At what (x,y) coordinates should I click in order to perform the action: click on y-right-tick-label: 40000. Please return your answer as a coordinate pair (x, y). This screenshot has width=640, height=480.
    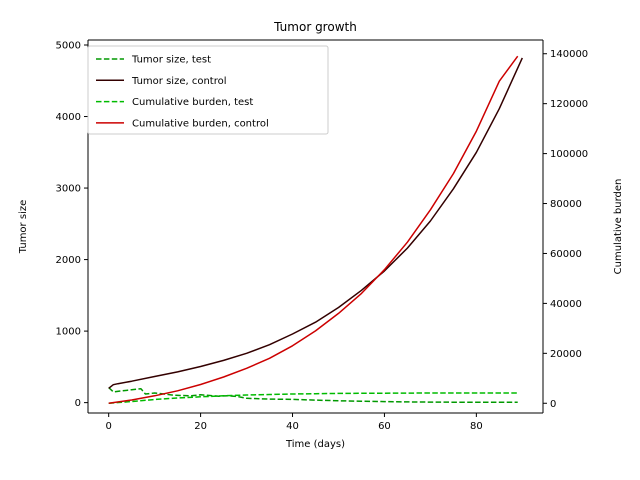
    Looking at the image, I should click on (566, 304).